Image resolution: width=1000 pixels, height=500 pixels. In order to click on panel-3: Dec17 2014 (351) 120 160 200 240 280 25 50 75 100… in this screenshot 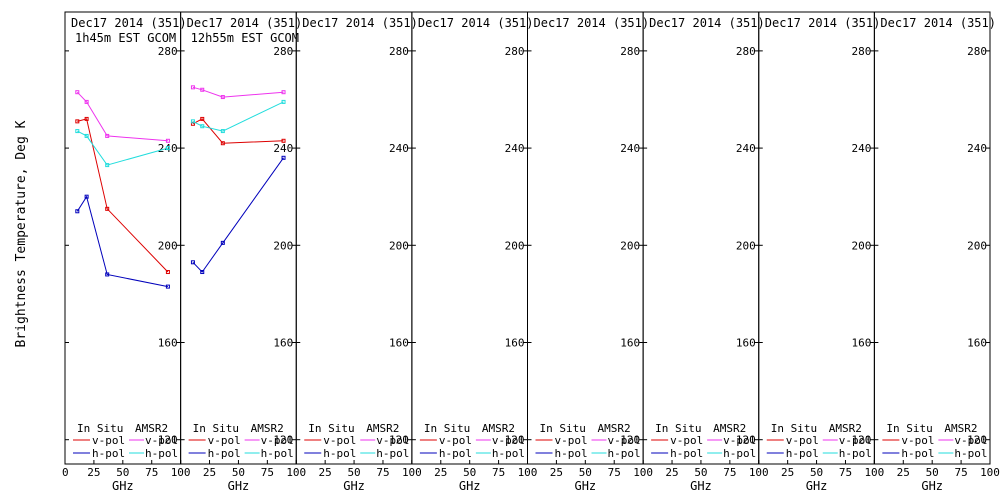, I will do `click(358, 252)`.